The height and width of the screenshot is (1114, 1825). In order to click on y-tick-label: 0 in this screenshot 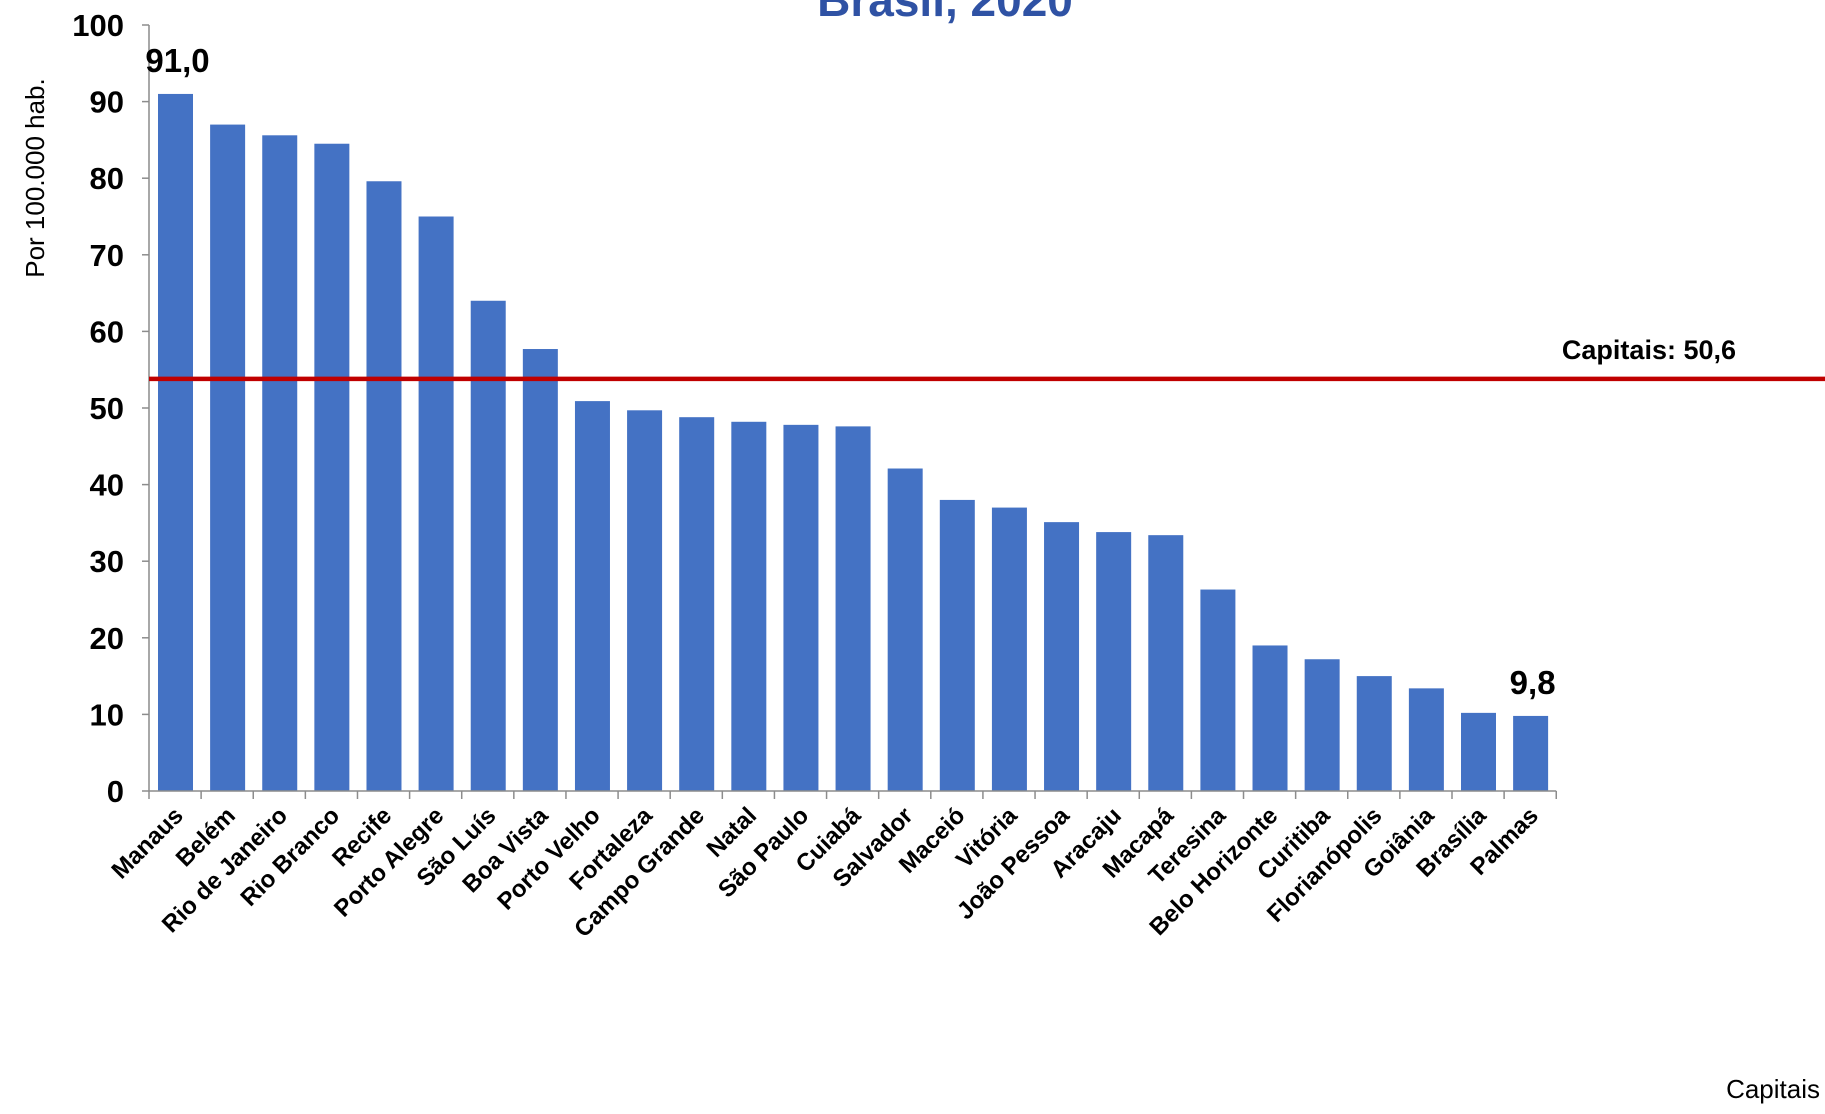, I will do `click(115, 791)`.